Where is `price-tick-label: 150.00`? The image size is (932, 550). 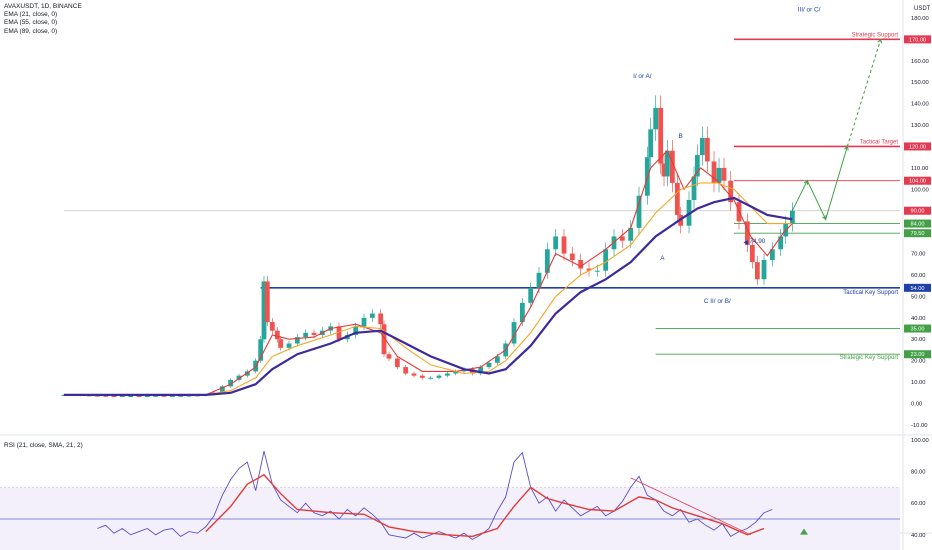
price-tick-label: 150.00 is located at coordinates (920, 83).